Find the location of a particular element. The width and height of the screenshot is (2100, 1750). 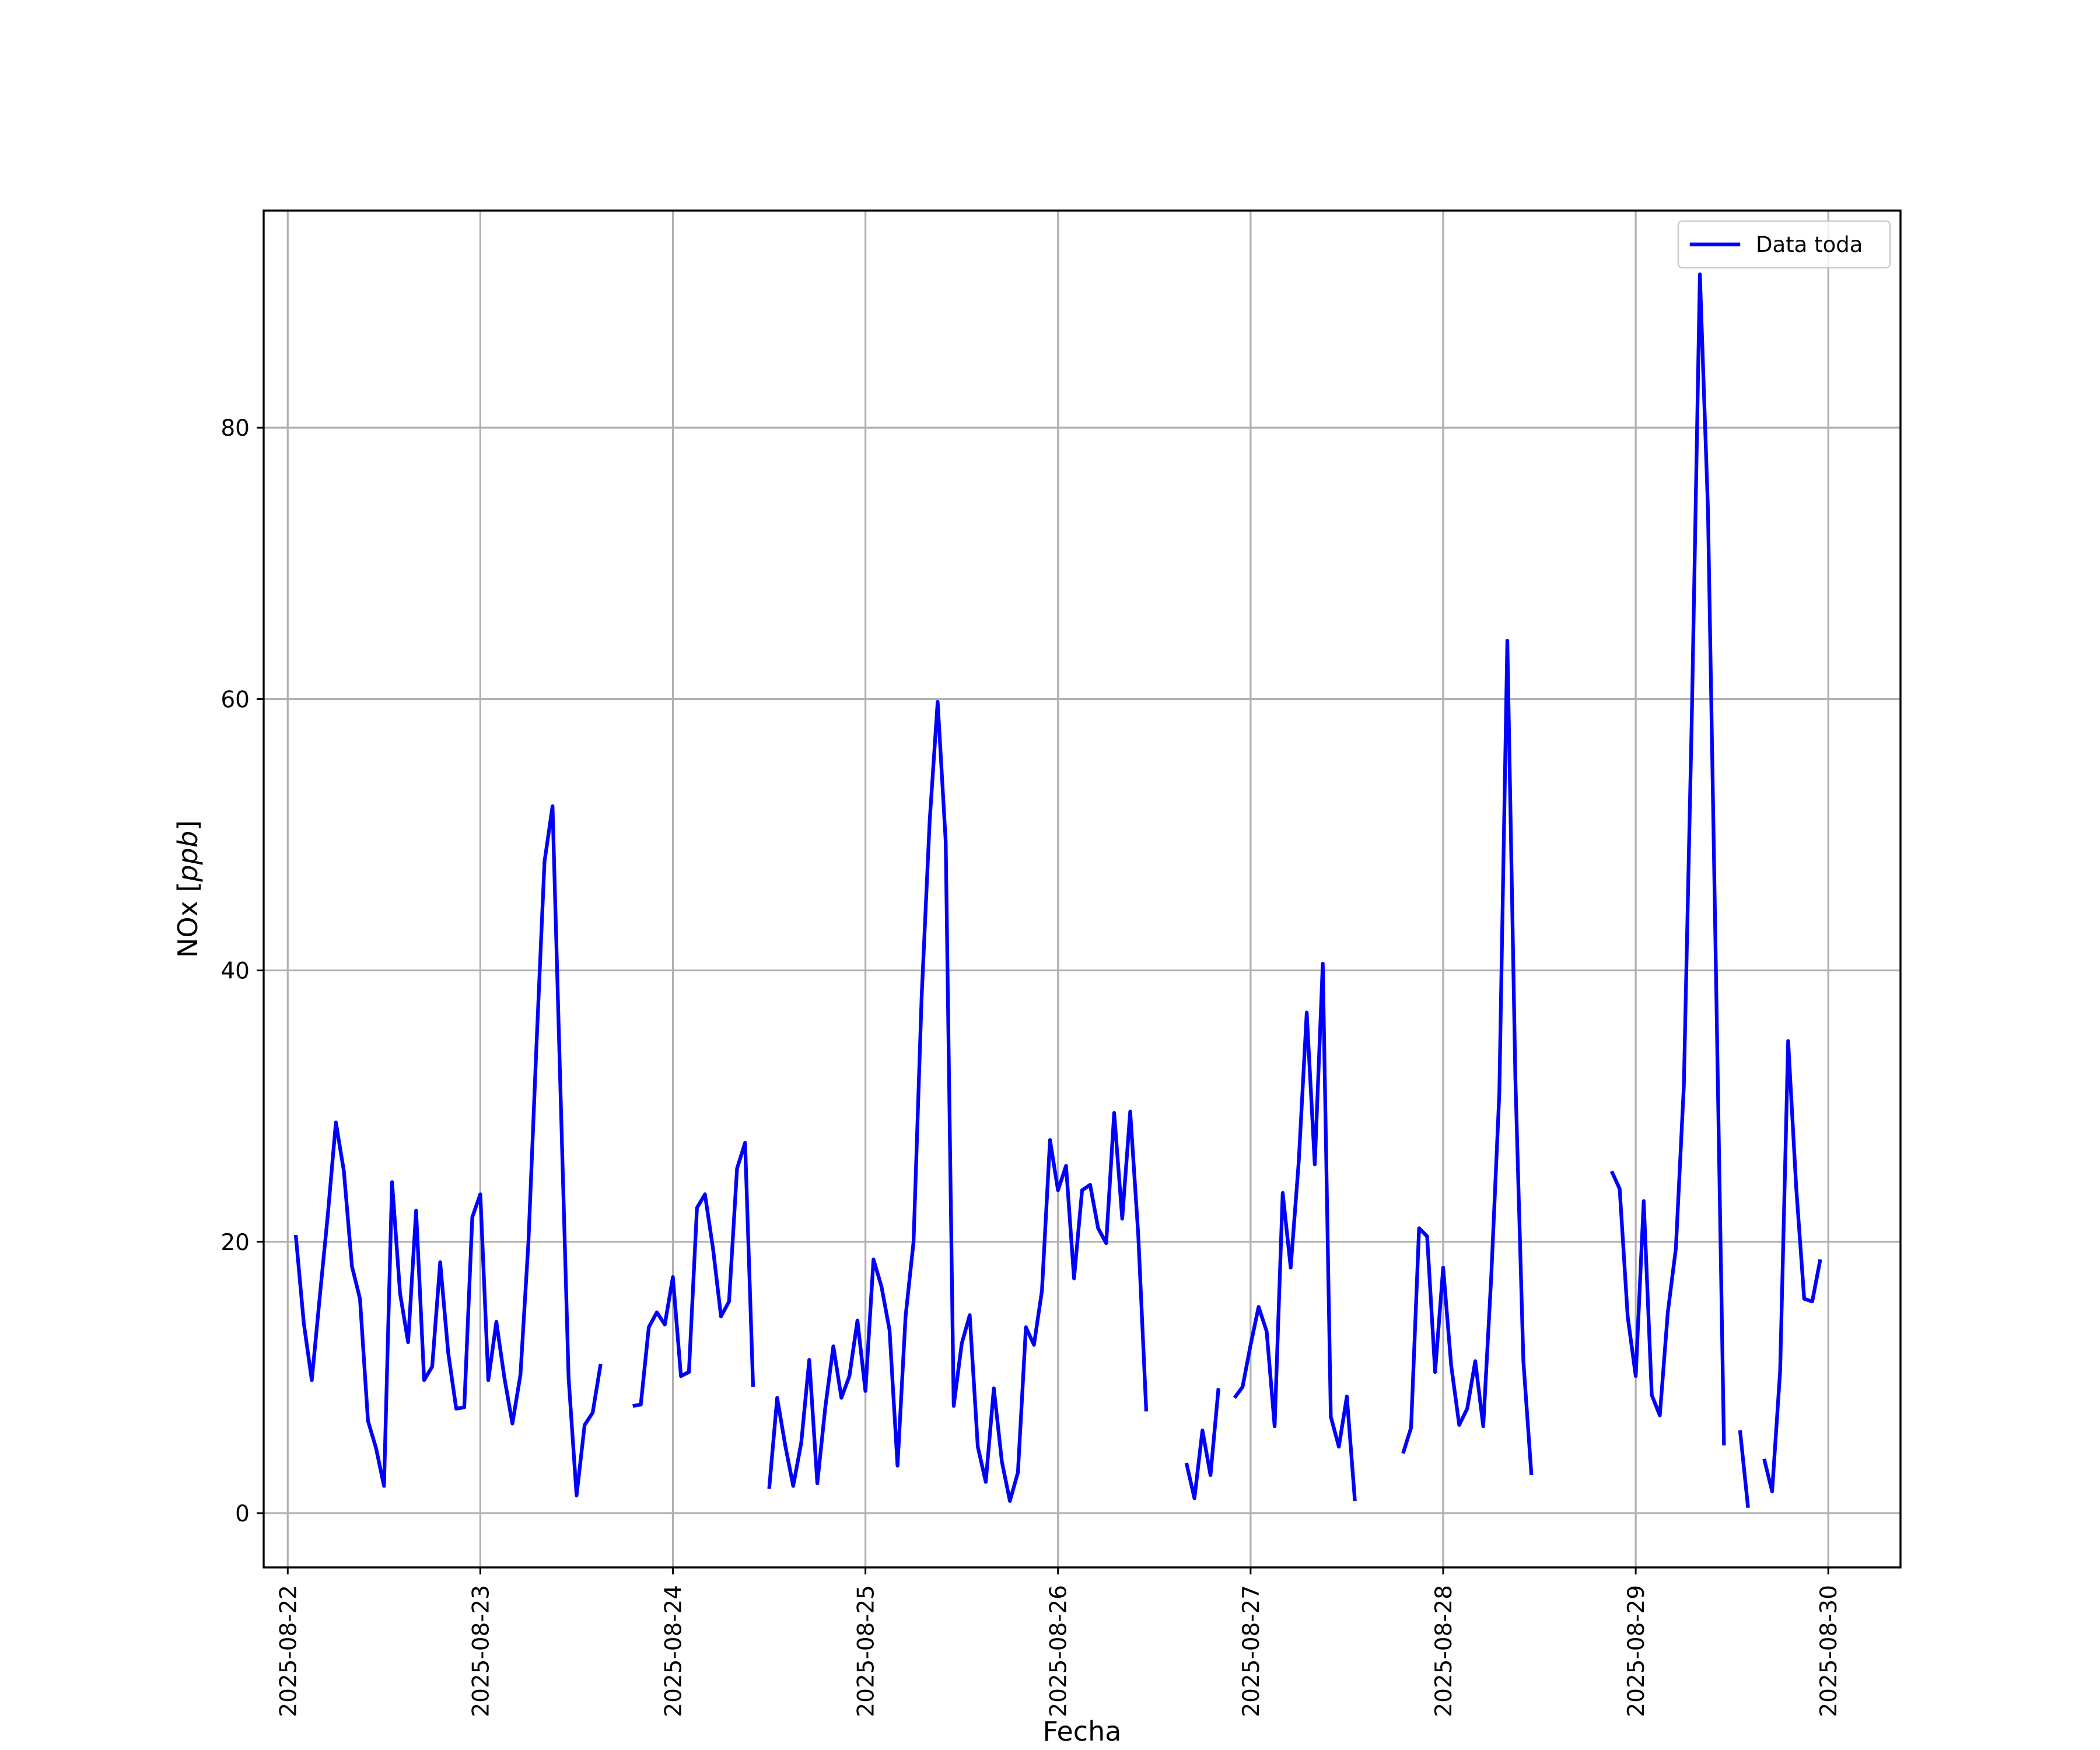

x-tick-label: 2025-08-23 is located at coordinates (481, 1651).